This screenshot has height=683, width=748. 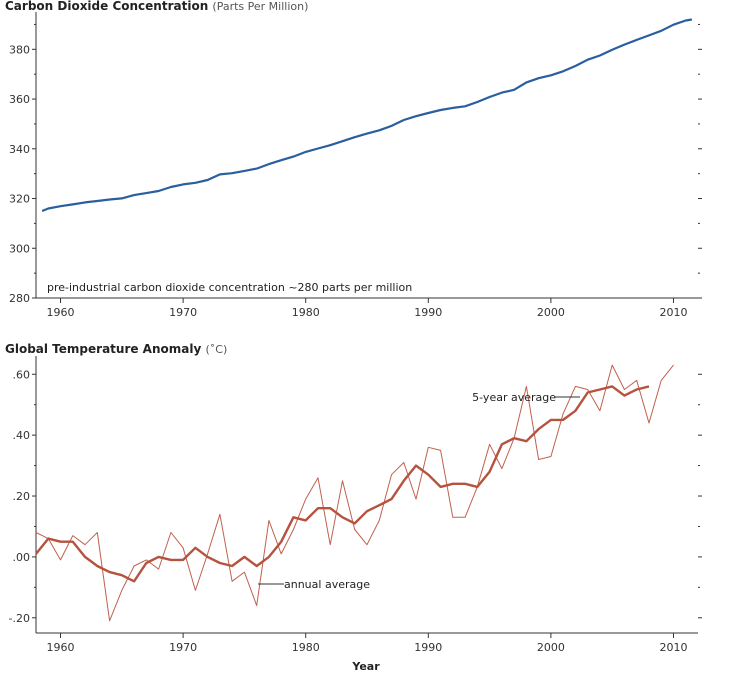 I want to click on co2-title-text: Carbon Dioxide Concentration, so click(x=106, y=6).